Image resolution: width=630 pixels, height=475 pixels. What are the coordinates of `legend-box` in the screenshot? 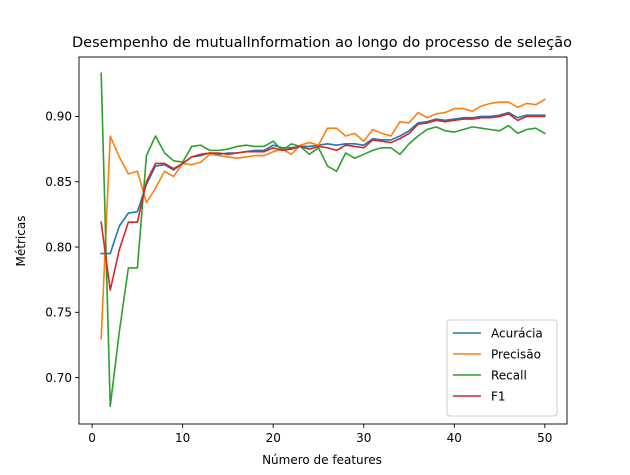 It's located at (502, 368).